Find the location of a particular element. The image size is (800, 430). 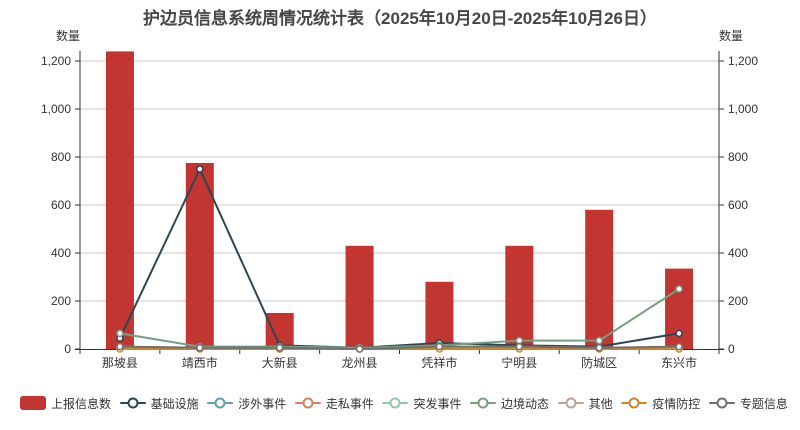

legend-item-8: 专题信息 is located at coordinates (748, 403).